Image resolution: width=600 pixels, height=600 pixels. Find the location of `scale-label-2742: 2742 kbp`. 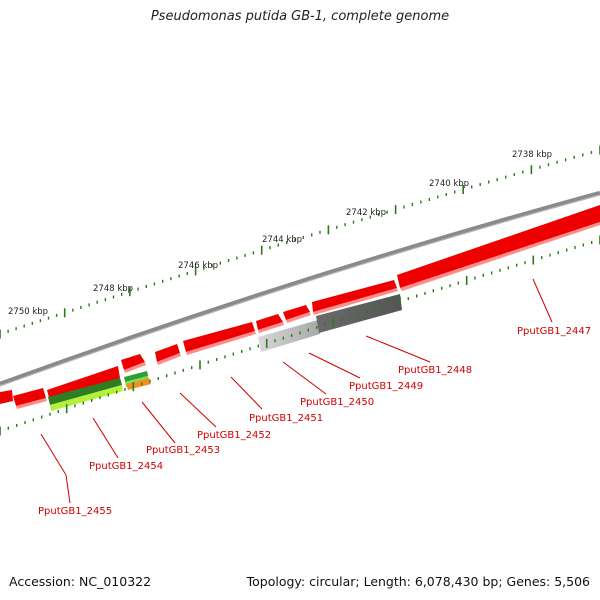

scale-label-2742: 2742 kbp is located at coordinates (366, 213).